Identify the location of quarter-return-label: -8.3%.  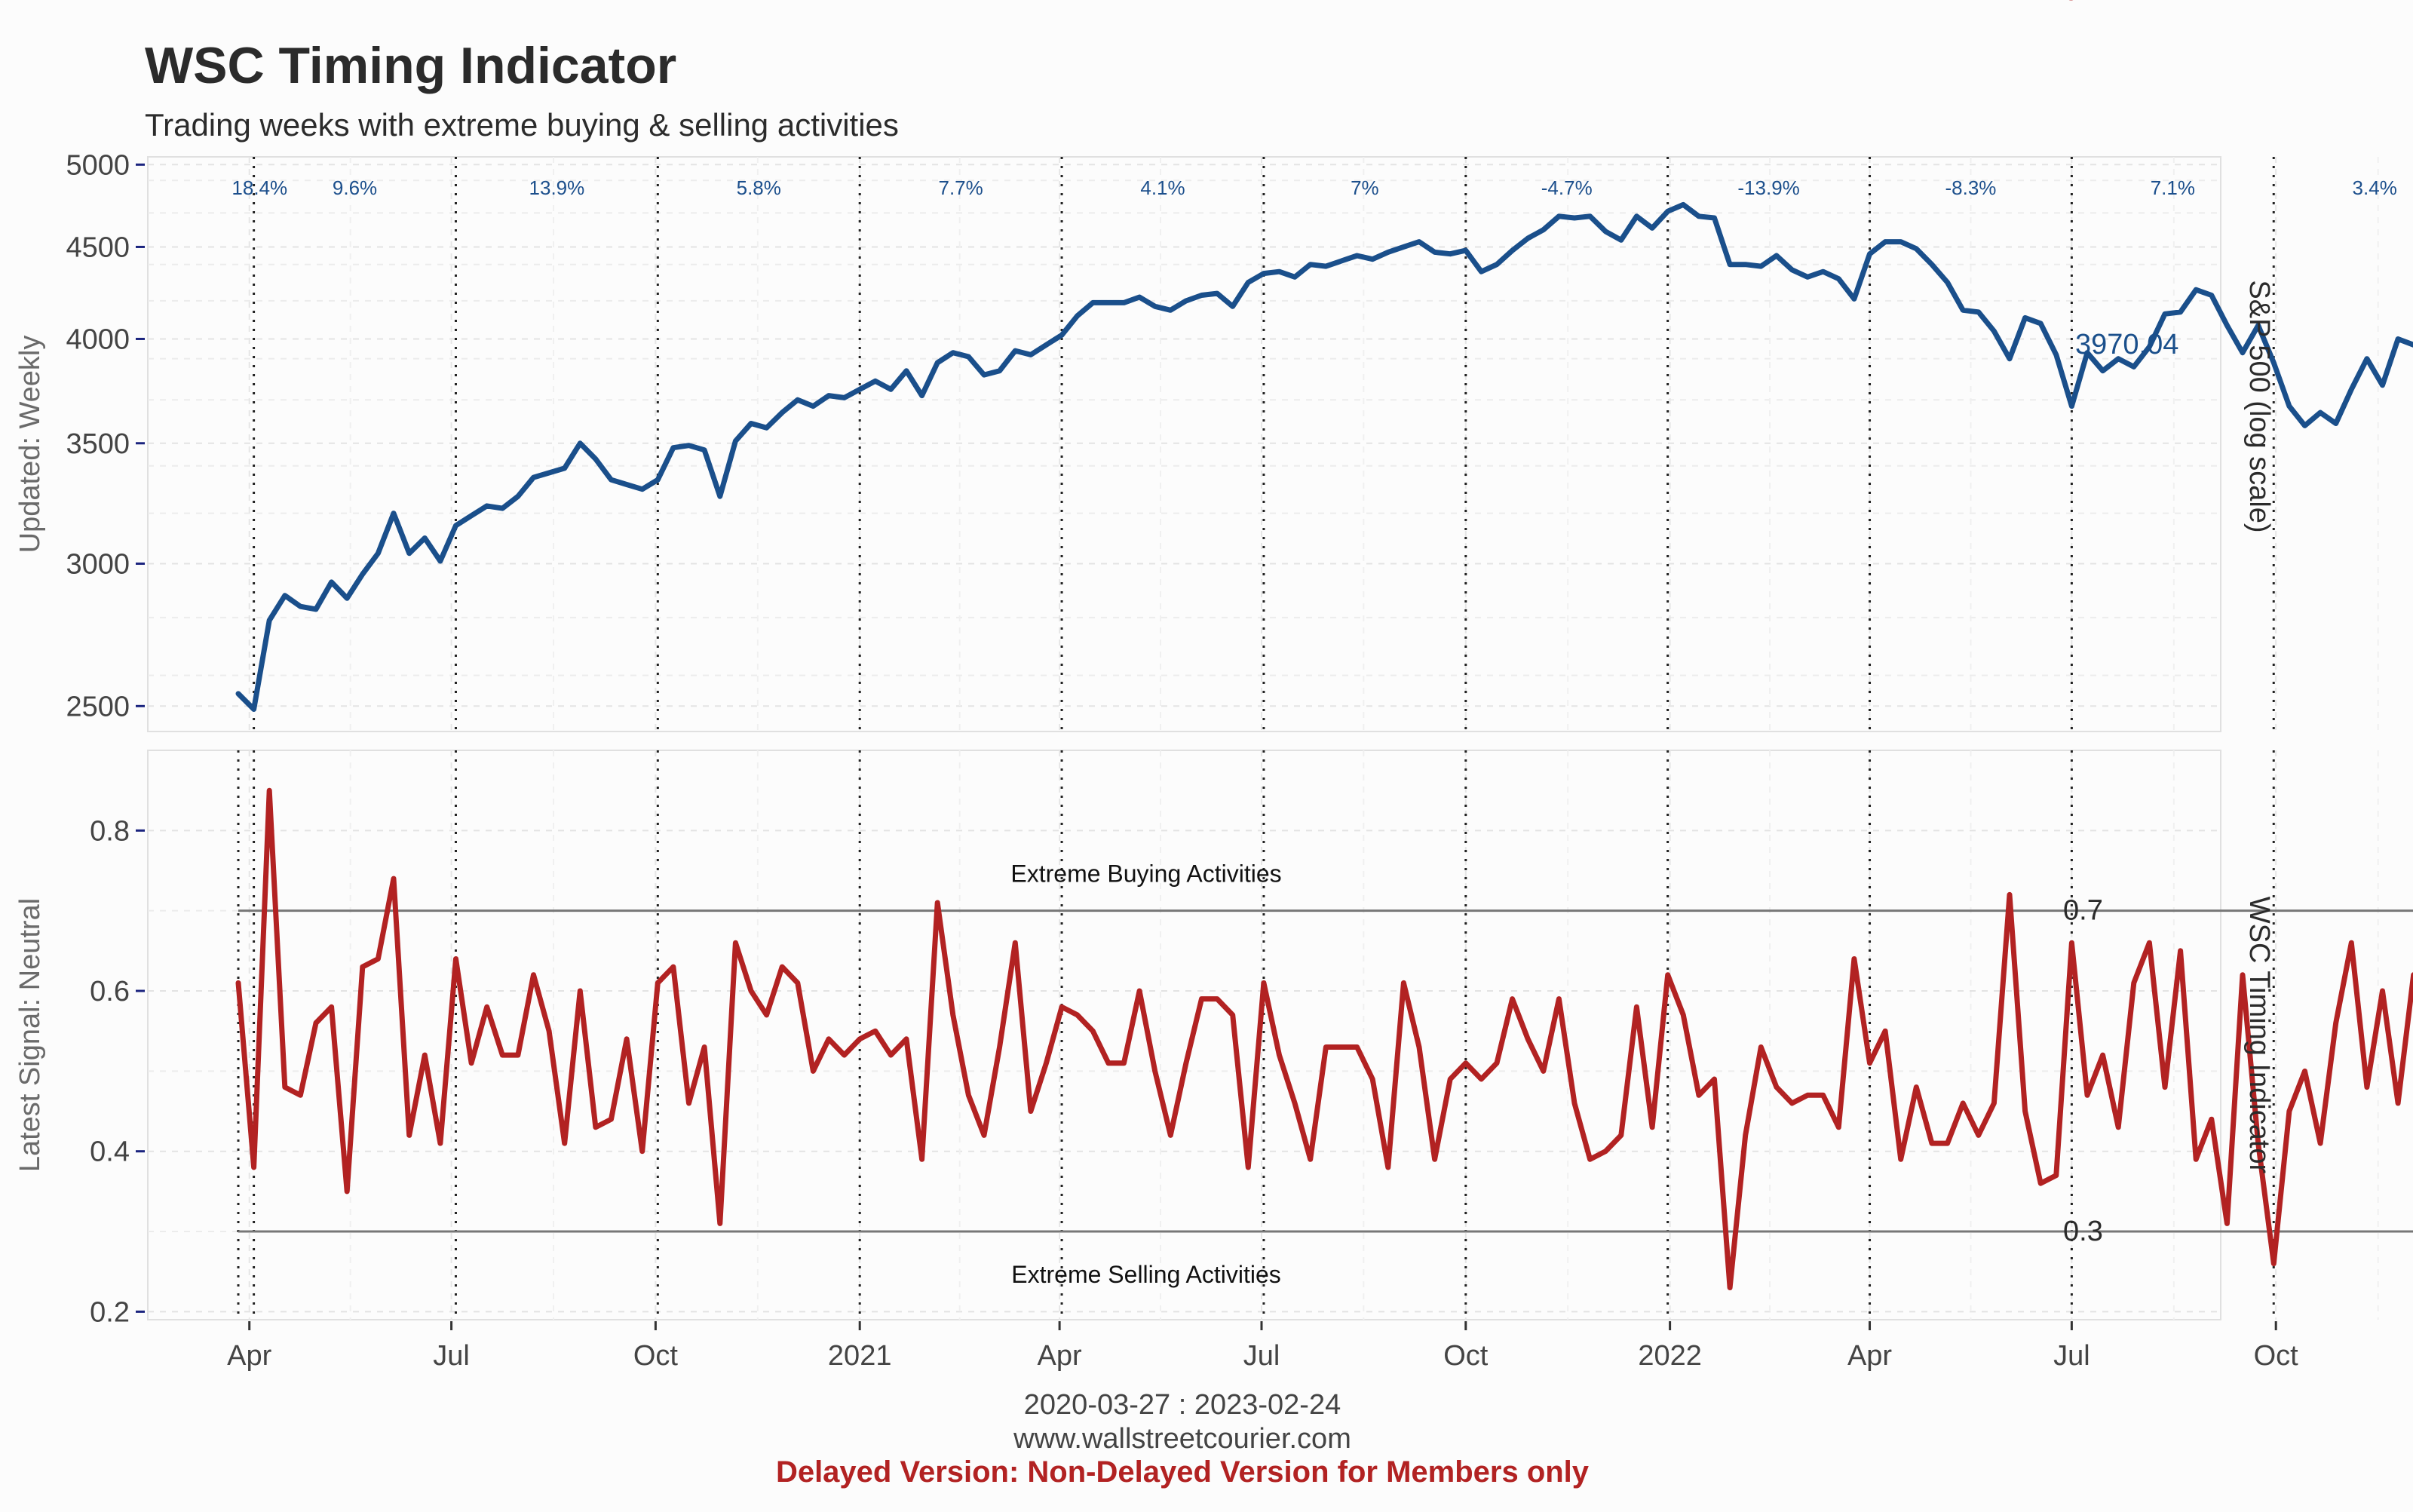
(1970, 187).